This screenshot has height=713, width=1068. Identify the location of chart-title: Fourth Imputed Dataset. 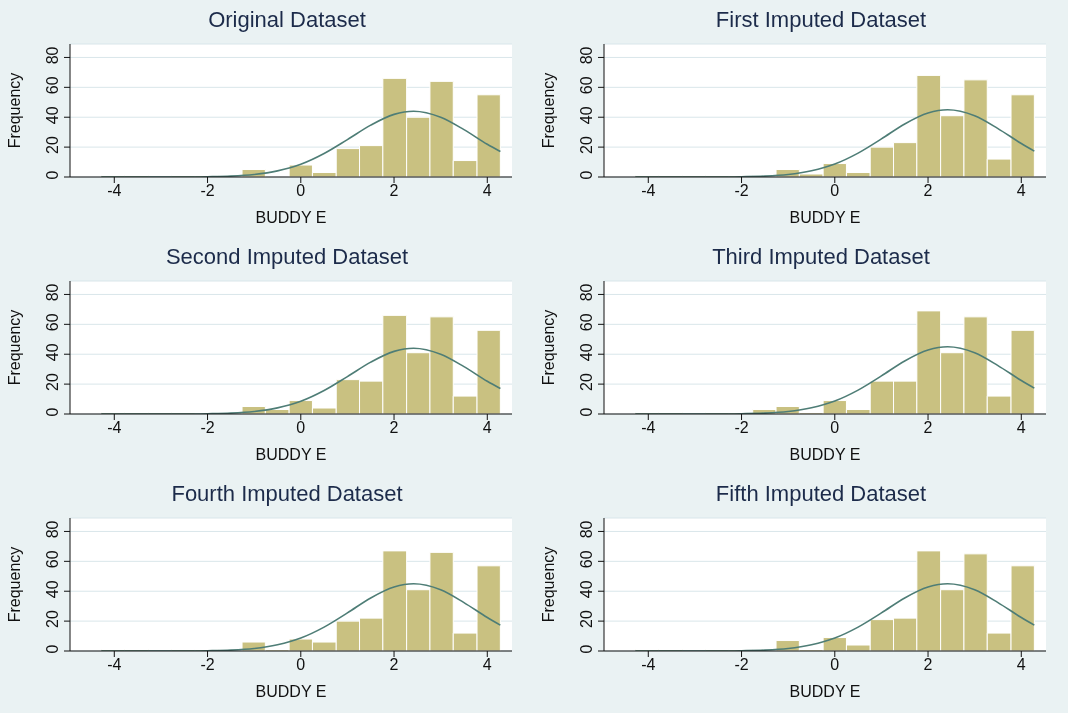
(287, 494).